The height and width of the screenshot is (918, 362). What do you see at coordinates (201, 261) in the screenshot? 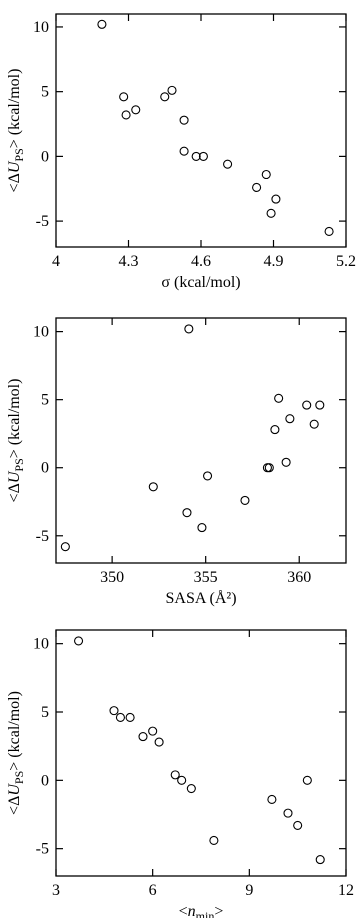
I see `x-tick-label: 4.6` at bounding box center [201, 261].